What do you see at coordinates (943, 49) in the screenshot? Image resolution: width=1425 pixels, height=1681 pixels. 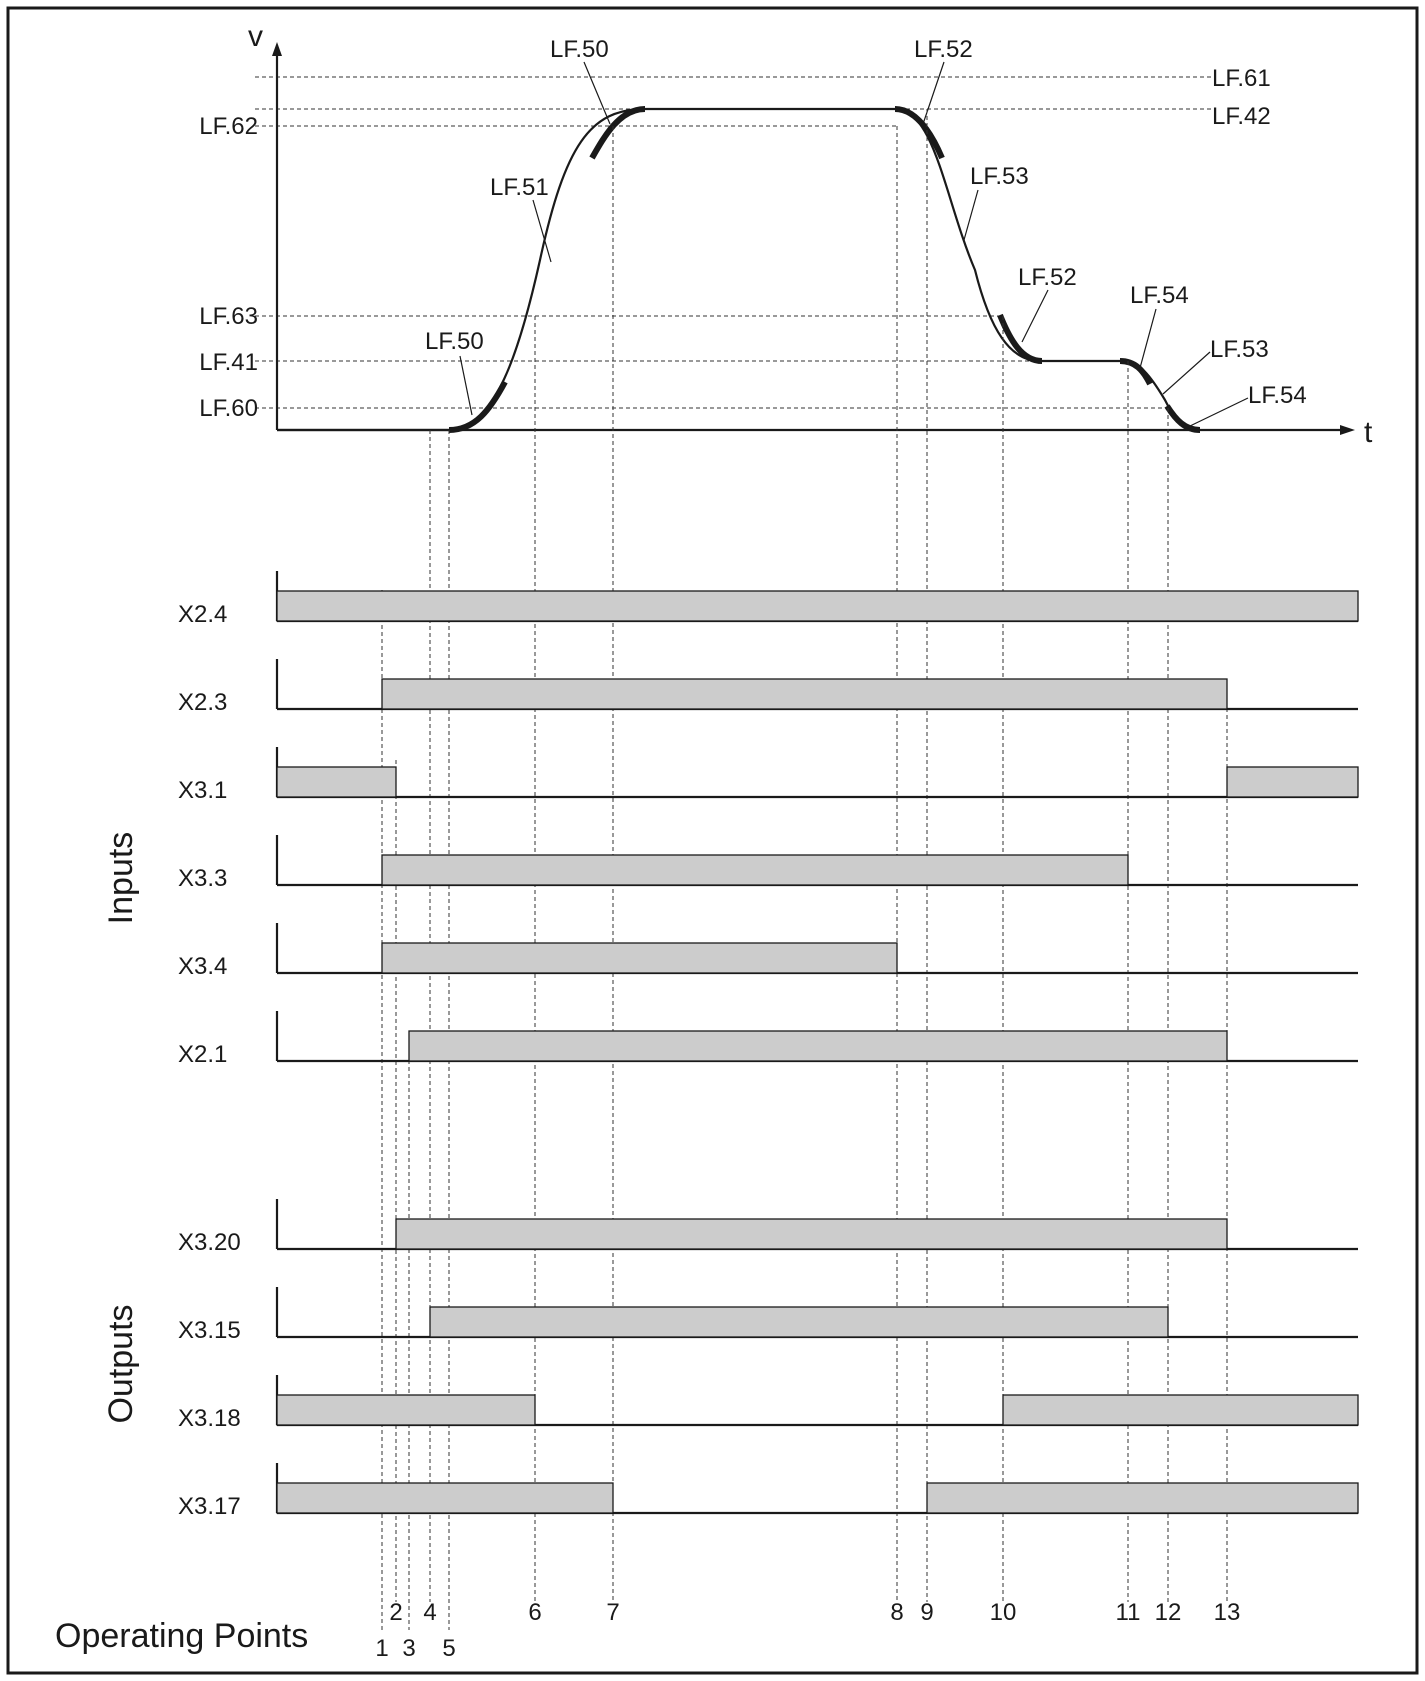 I see `segment-label-lf52-a: LF.52` at bounding box center [943, 49].